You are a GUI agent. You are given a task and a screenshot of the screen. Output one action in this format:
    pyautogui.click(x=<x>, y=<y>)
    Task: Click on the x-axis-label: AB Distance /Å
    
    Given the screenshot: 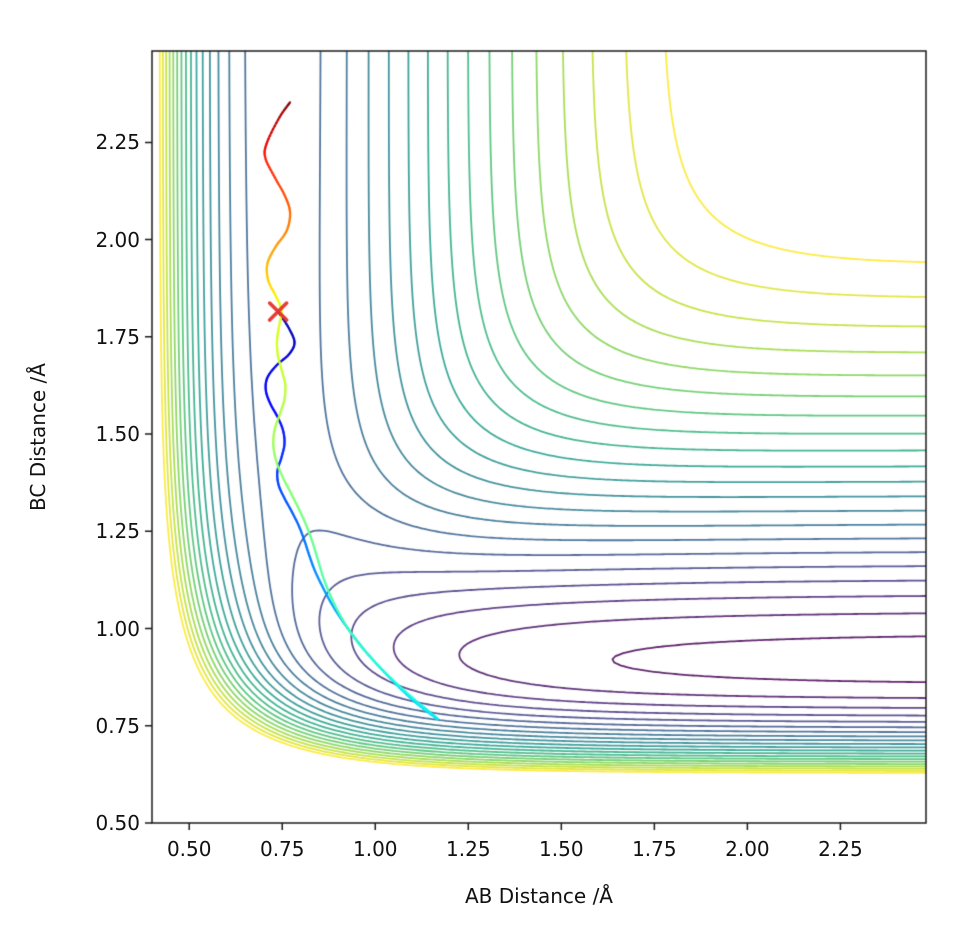 What is the action you would take?
    pyautogui.click(x=539, y=896)
    